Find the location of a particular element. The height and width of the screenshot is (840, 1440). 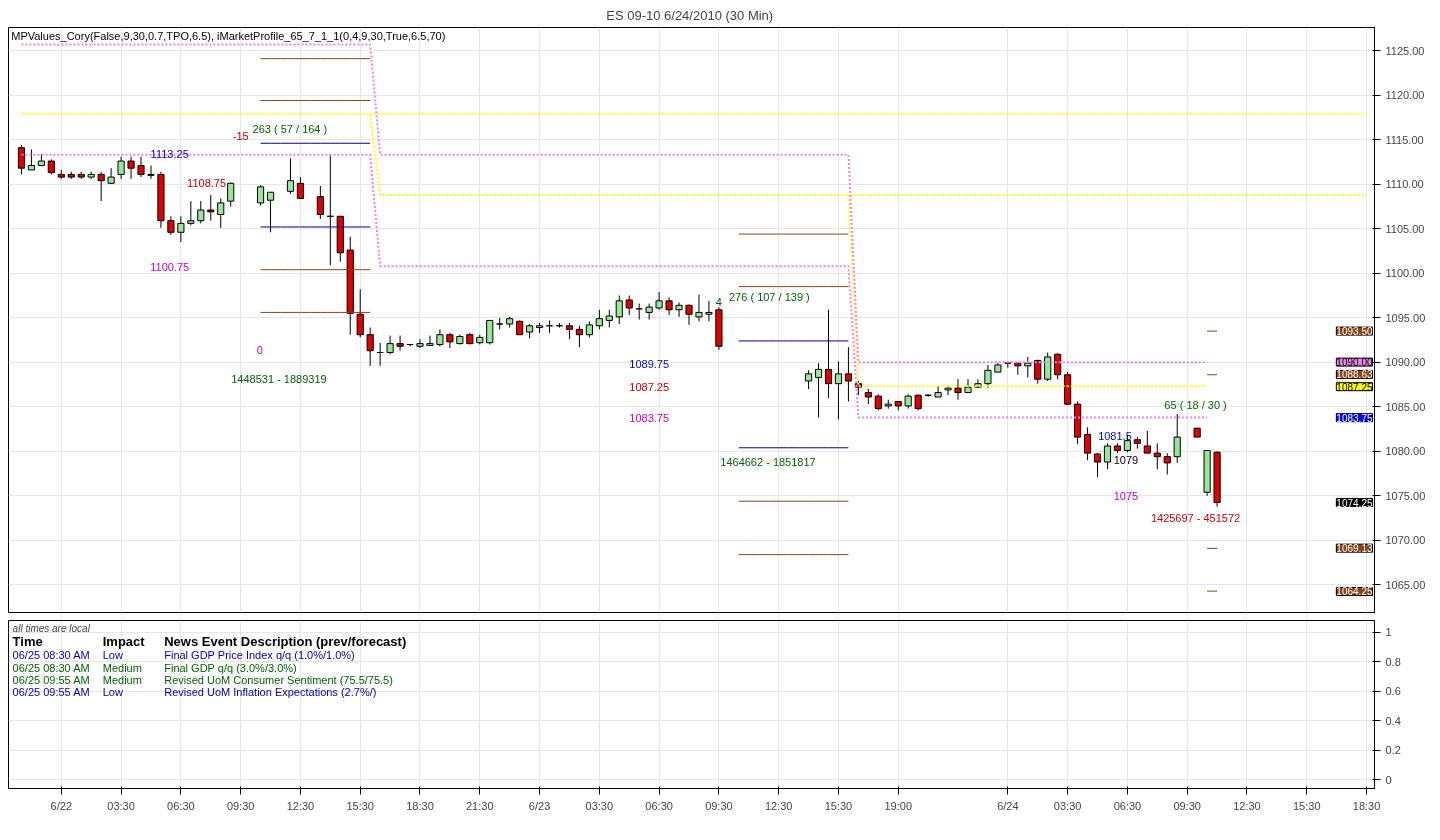

annotation: News Event Description (prev/forecast) is located at coordinates (285, 641).